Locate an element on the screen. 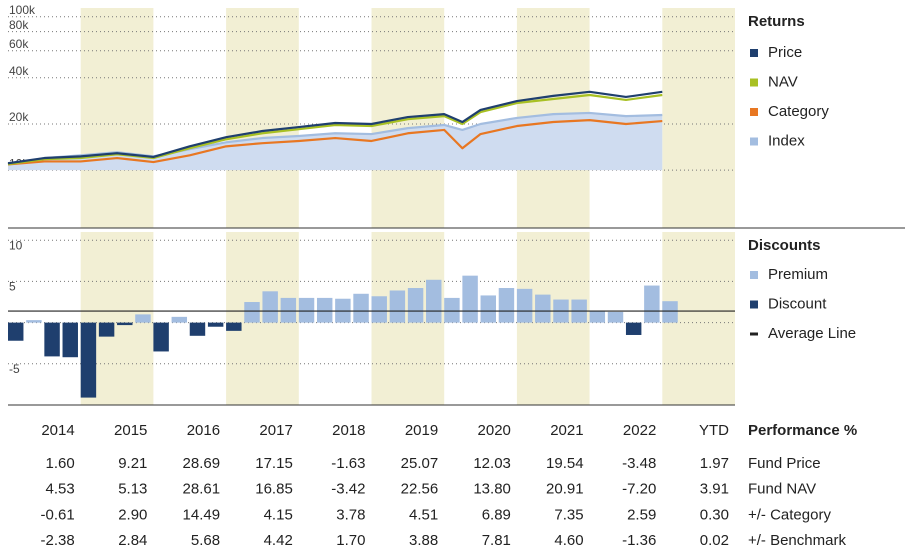  y-tick-label: 80k is located at coordinates (19, 25).